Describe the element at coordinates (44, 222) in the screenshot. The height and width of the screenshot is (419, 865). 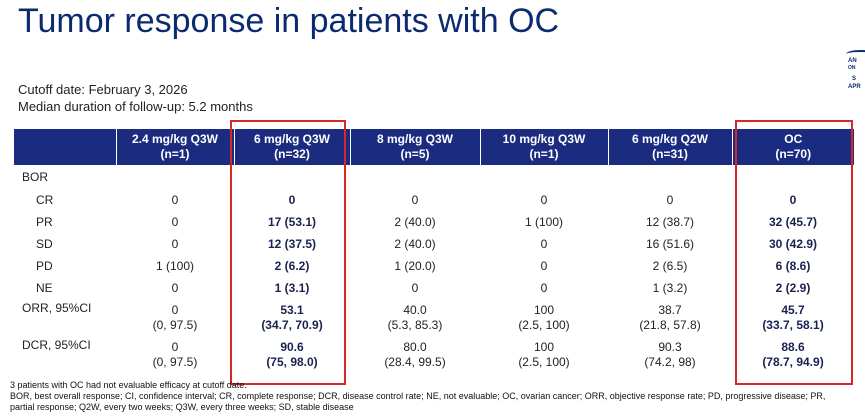
I see `row-label: PR` at that location.